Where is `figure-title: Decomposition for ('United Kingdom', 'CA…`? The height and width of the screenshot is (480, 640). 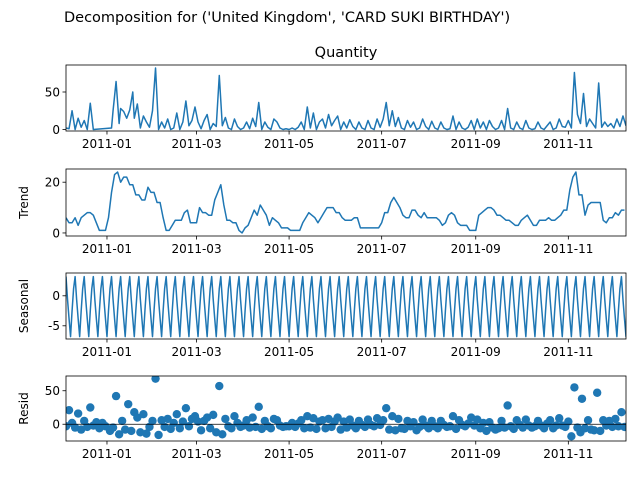
figure-title: Decomposition for ('United Kingdom', 'CA… is located at coordinates (287, 18).